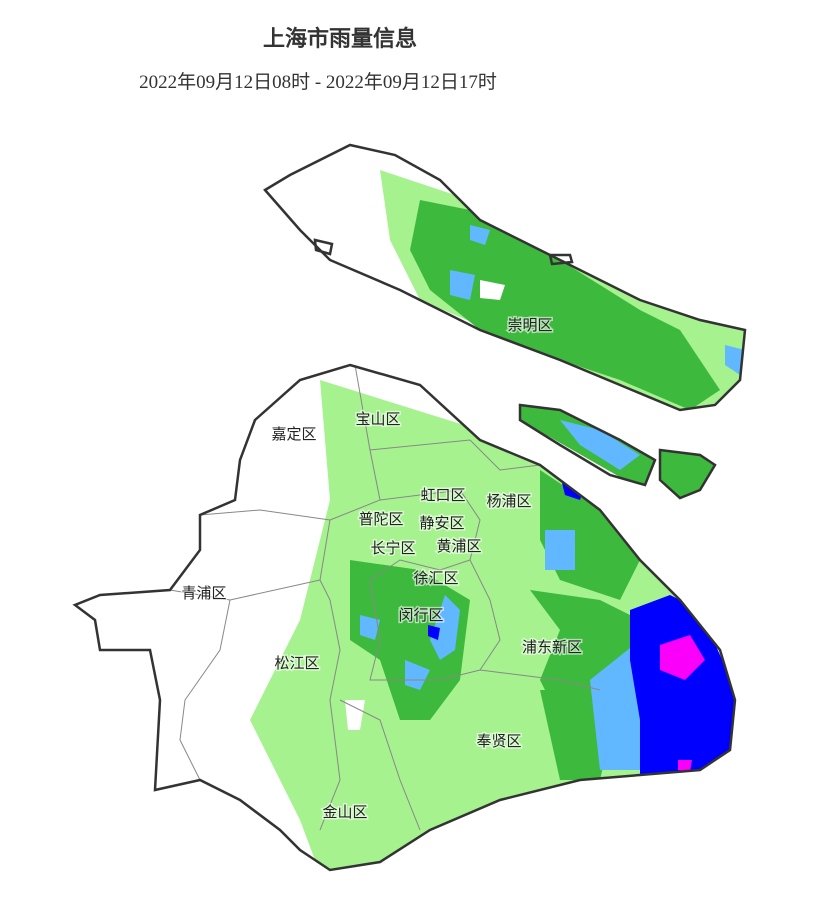 This screenshot has width=824, height=911. I want to click on district-label: 杨浦区, so click(508, 501).